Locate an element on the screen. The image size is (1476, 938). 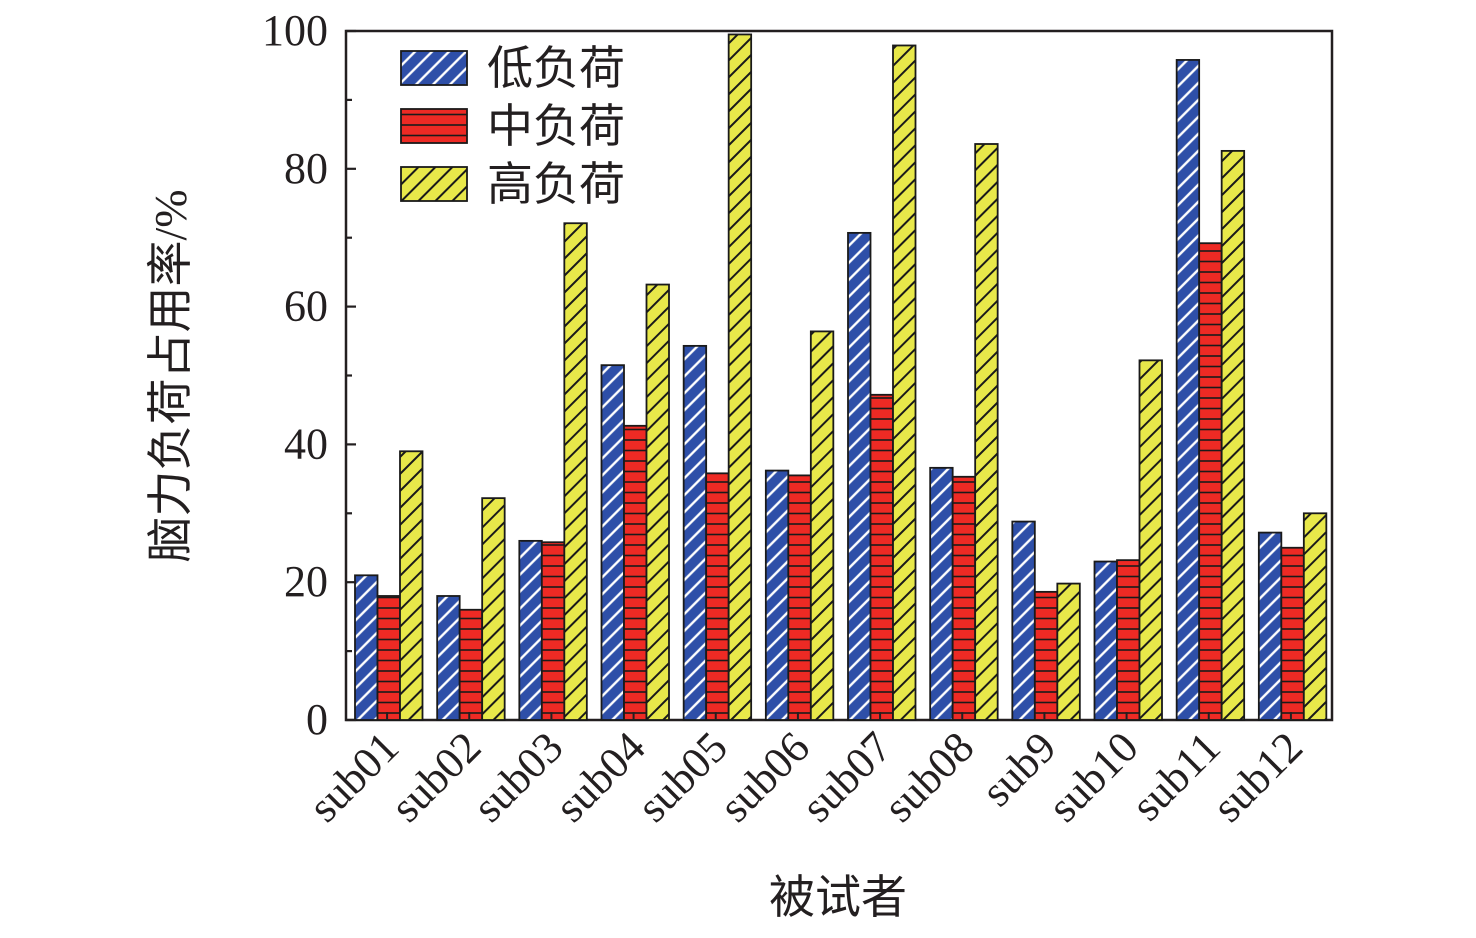
bar-medium-load-sub02 is located at coordinates (471, 664).